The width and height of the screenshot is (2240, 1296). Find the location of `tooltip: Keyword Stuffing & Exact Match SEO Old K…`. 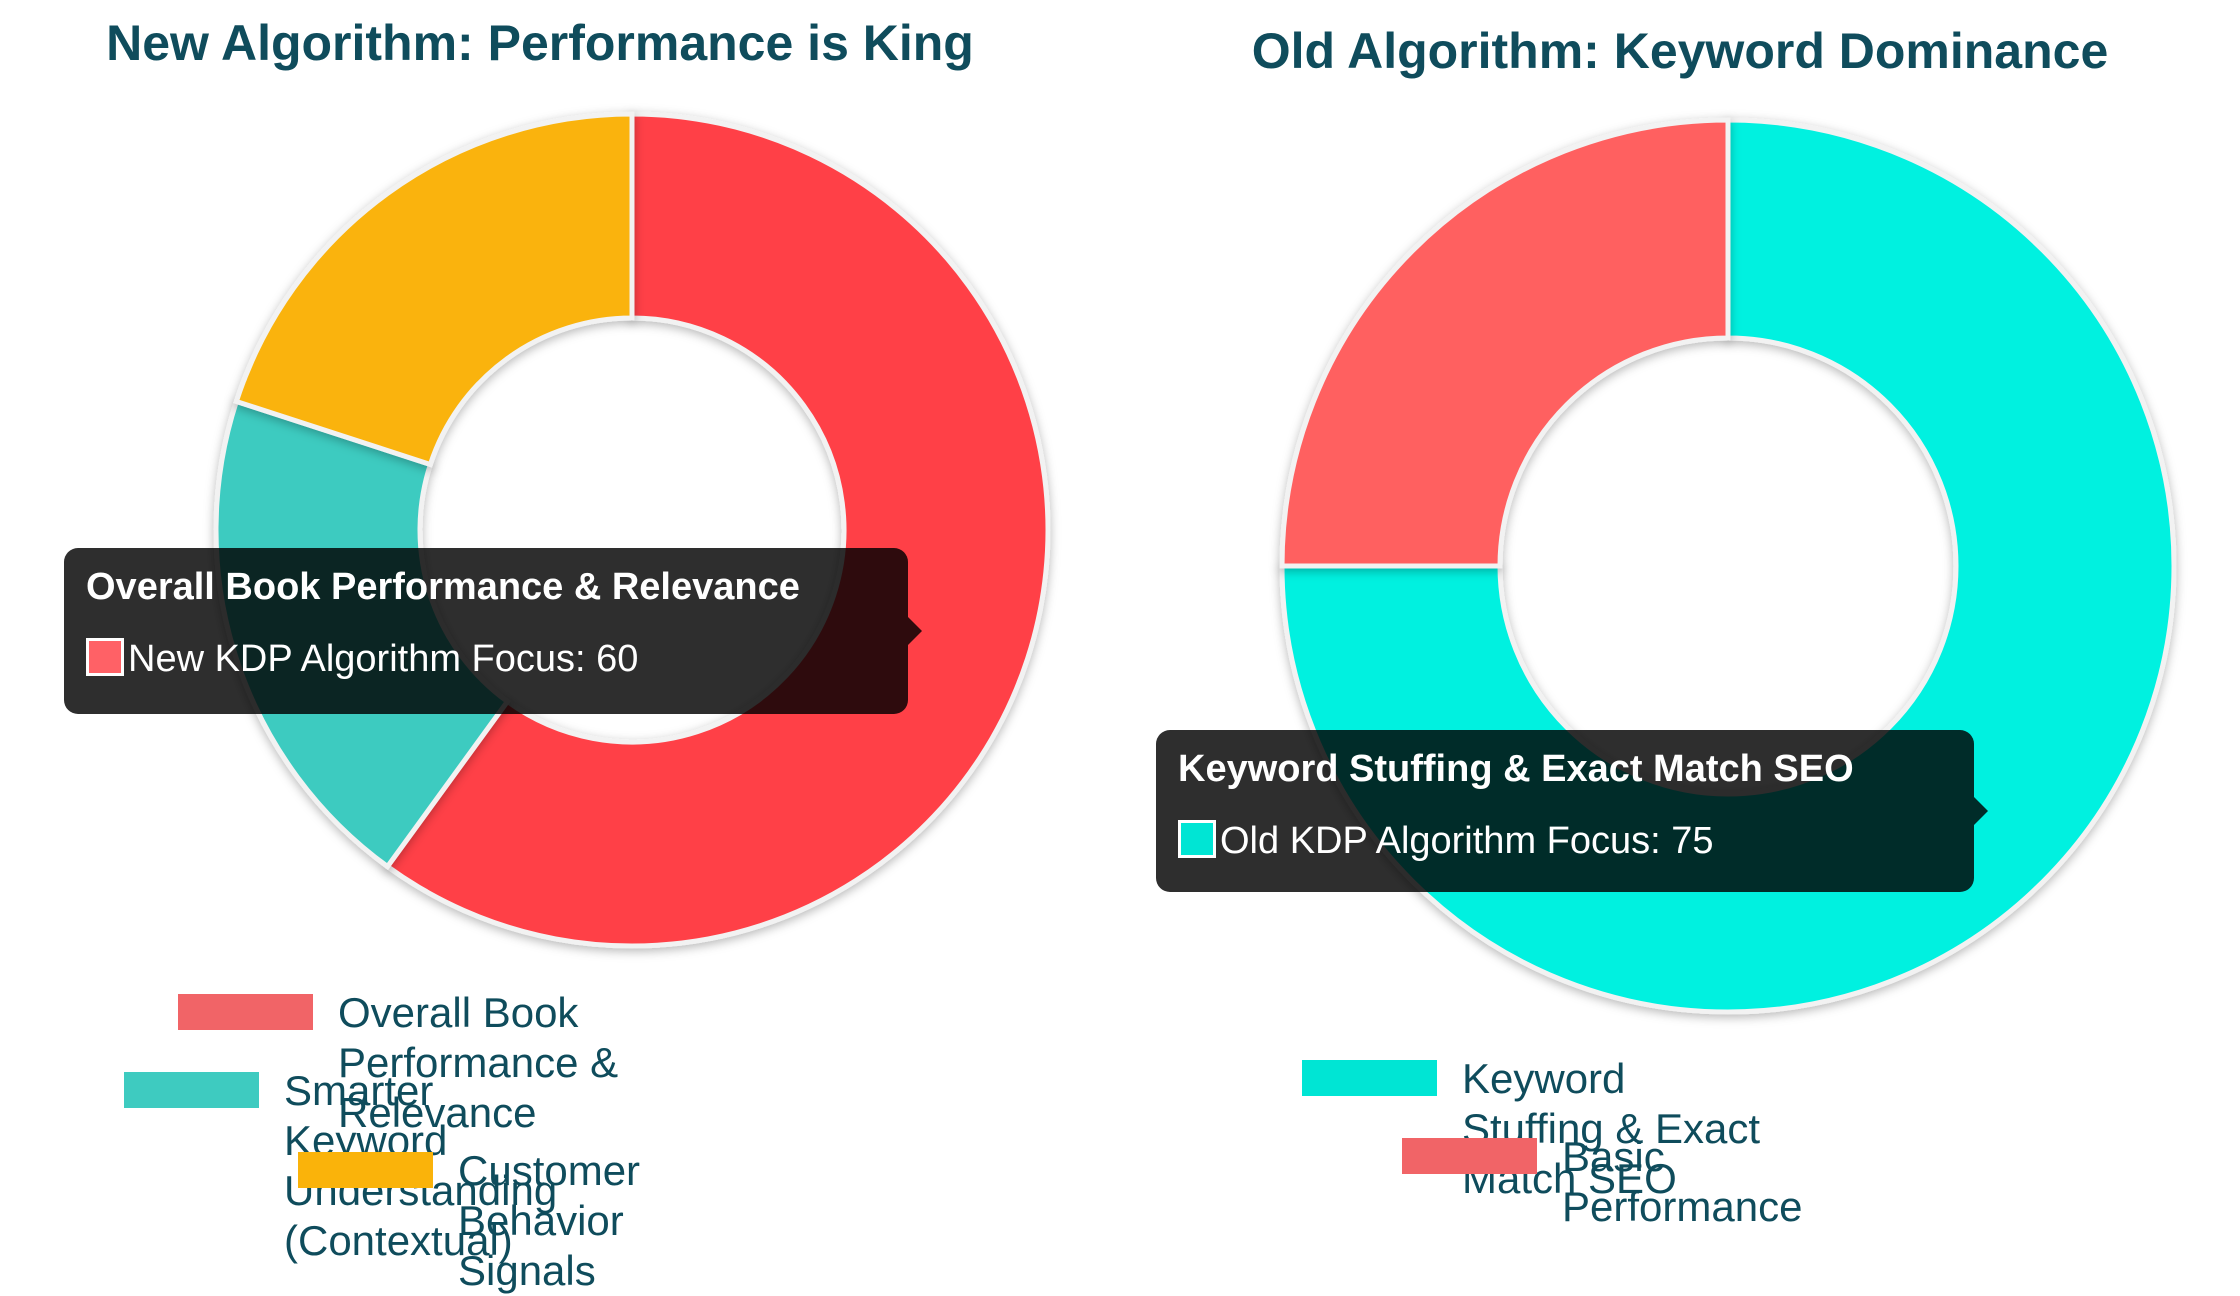

tooltip: Keyword Stuffing & Exact Match SEO Old K… is located at coordinates (1572, 811).